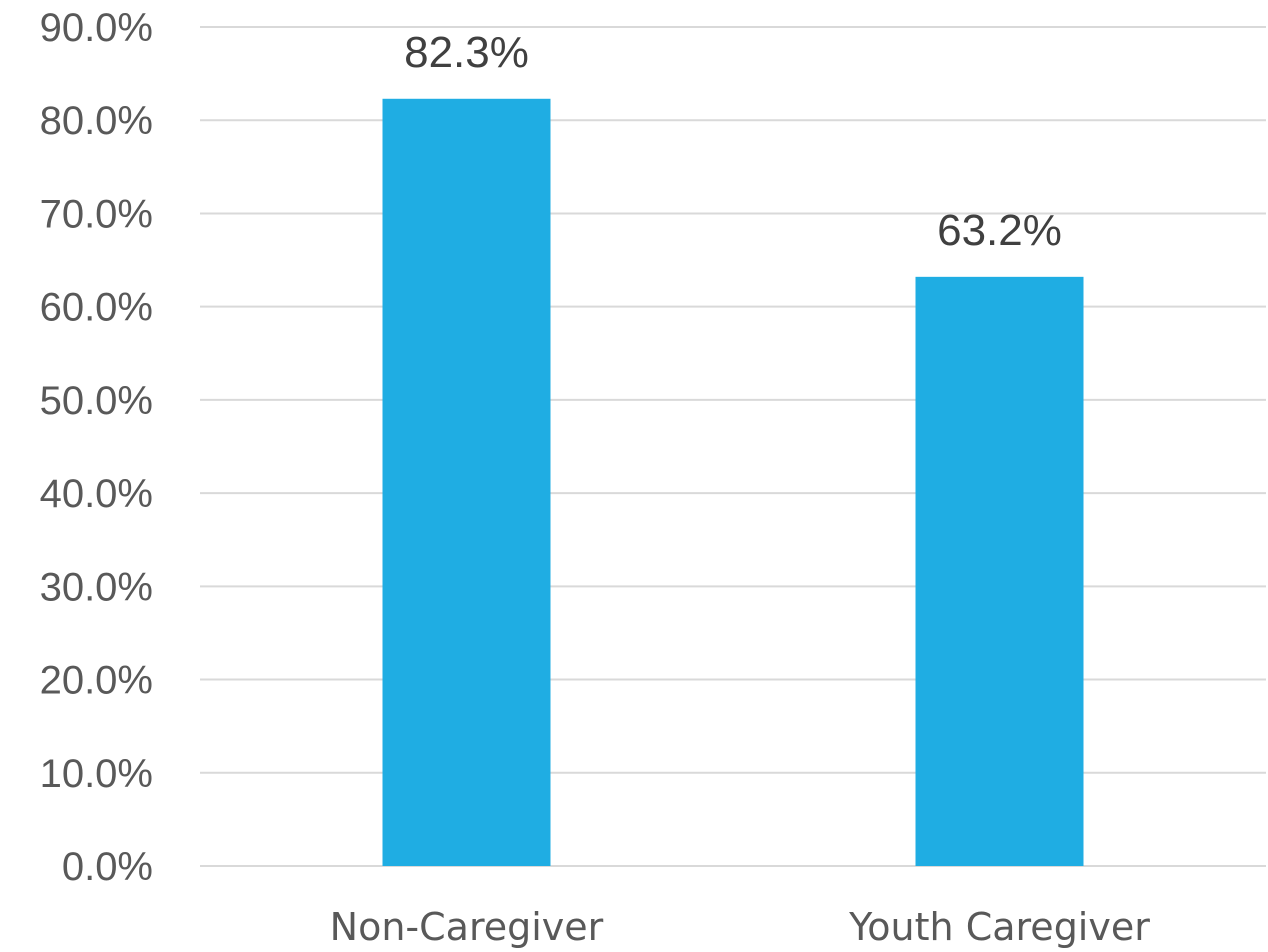 The image size is (1268, 952). What do you see at coordinates (96, 681) in the screenshot?
I see `y-tick-label: 20.0%` at bounding box center [96, 681].